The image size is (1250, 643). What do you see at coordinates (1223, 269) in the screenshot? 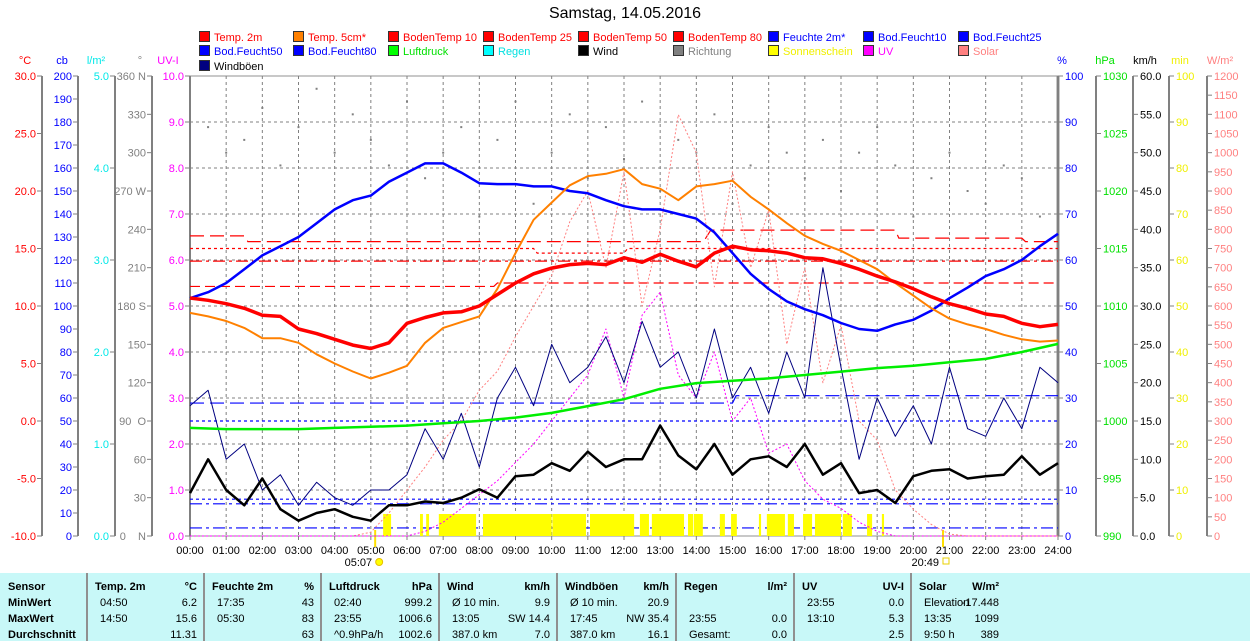
I see `axis-tick-label: 700` at bounding box center [1223, 269].